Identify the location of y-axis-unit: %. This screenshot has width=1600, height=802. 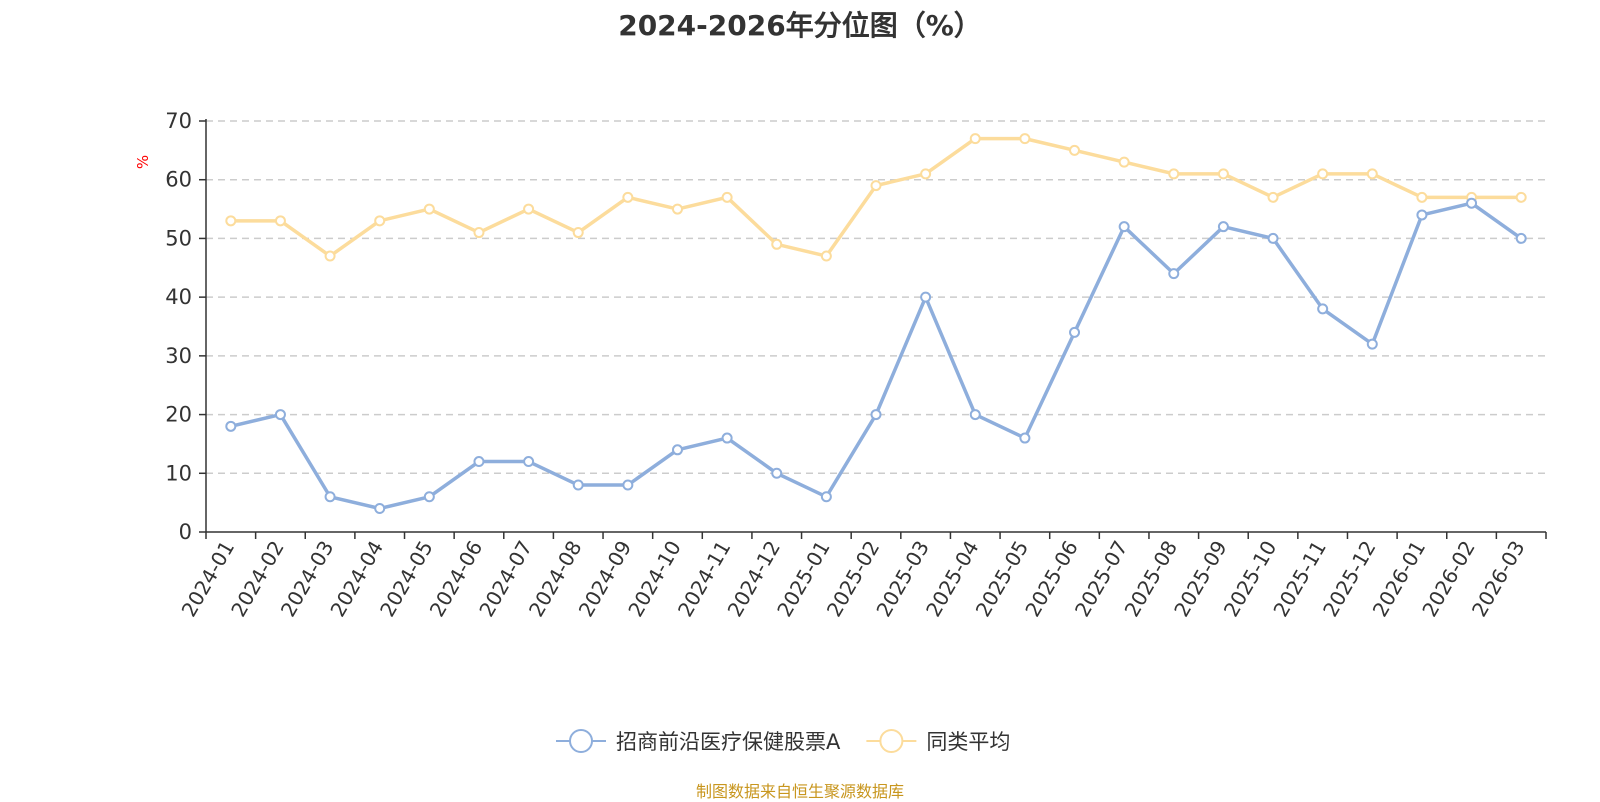
(143, 162).